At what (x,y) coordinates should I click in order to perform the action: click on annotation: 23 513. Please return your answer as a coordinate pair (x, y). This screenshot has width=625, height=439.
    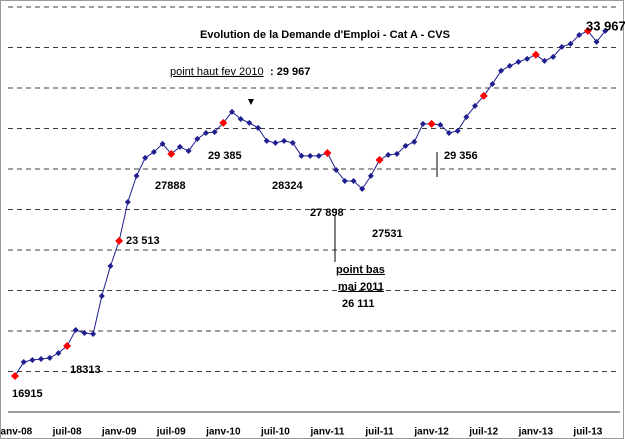
    Looking at the image, I should click on (143, 241).